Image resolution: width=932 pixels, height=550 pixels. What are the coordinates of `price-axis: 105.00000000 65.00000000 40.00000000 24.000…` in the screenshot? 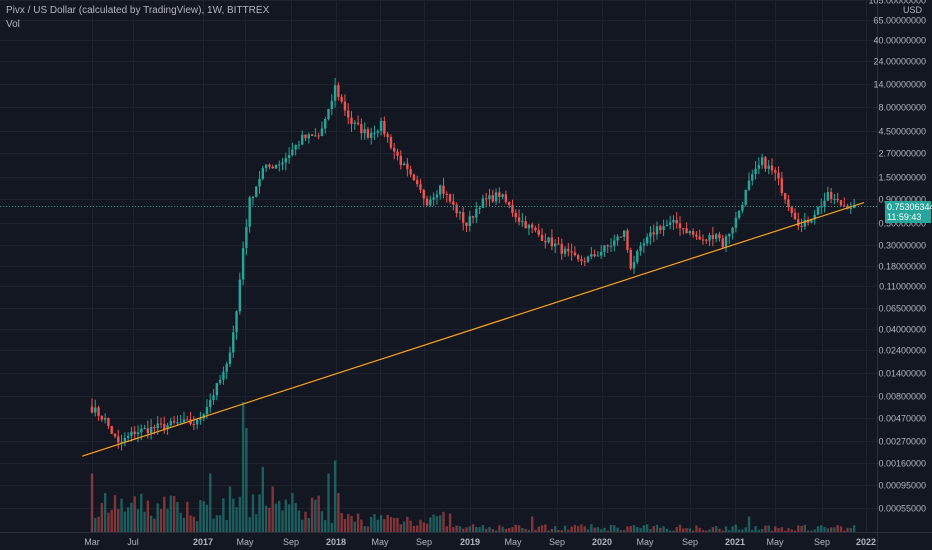 It's located at (897, 257).